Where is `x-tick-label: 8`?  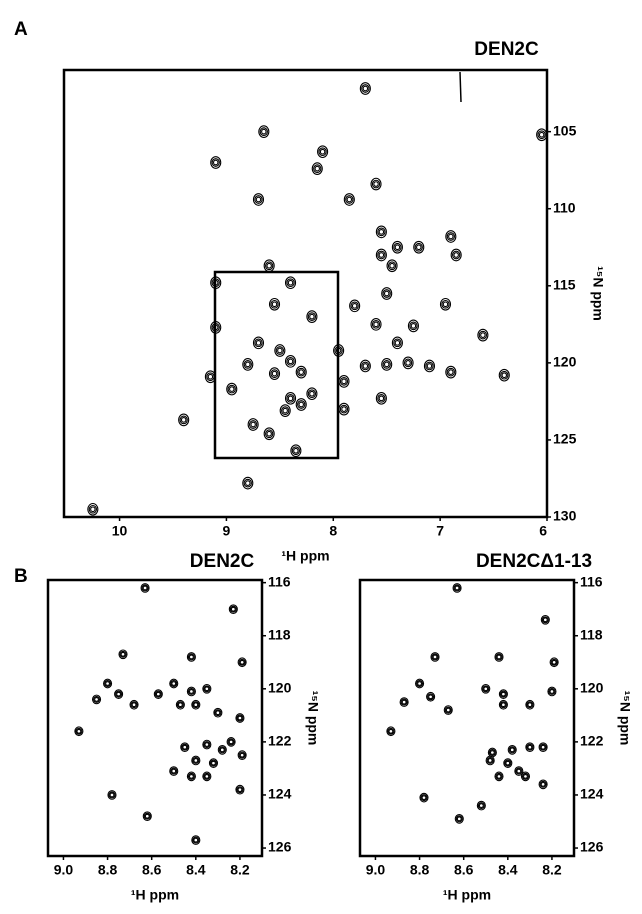 x-tick-label: 8 is located at coordinates (333, 531).